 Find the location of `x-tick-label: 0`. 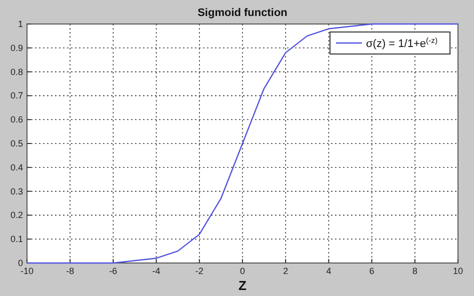

x-tick-label: 0 is located at coordinates (243, 271).